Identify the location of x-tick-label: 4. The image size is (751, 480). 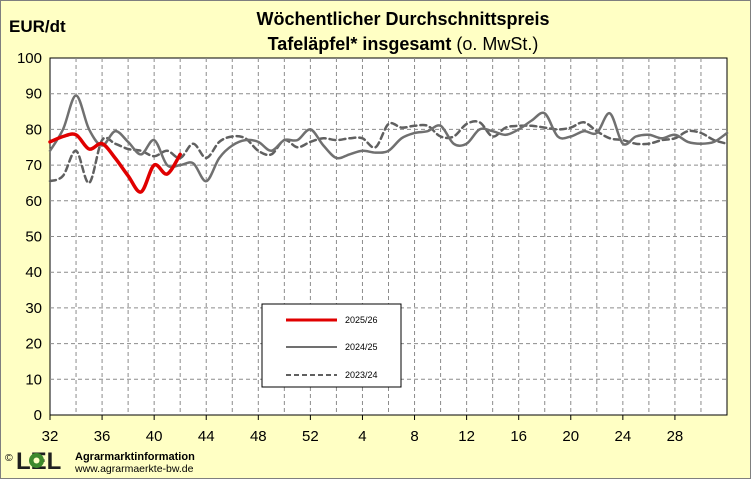
(362, 436).